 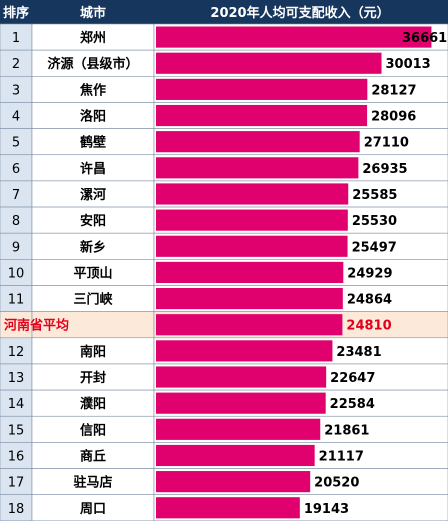 I want to click on city-label: 济源（县级市）, so click(x=92, y=64).